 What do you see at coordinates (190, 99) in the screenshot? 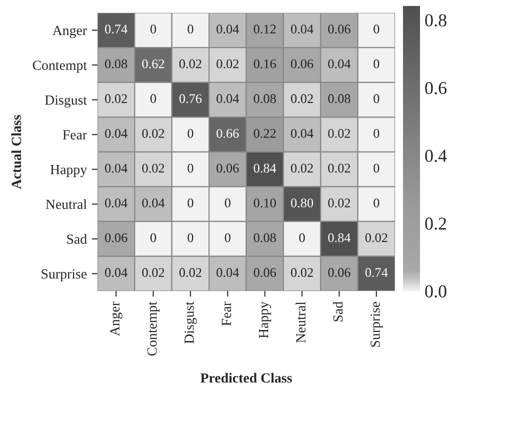
I see `data-label: 0.76` at bounding box center [190, 99].